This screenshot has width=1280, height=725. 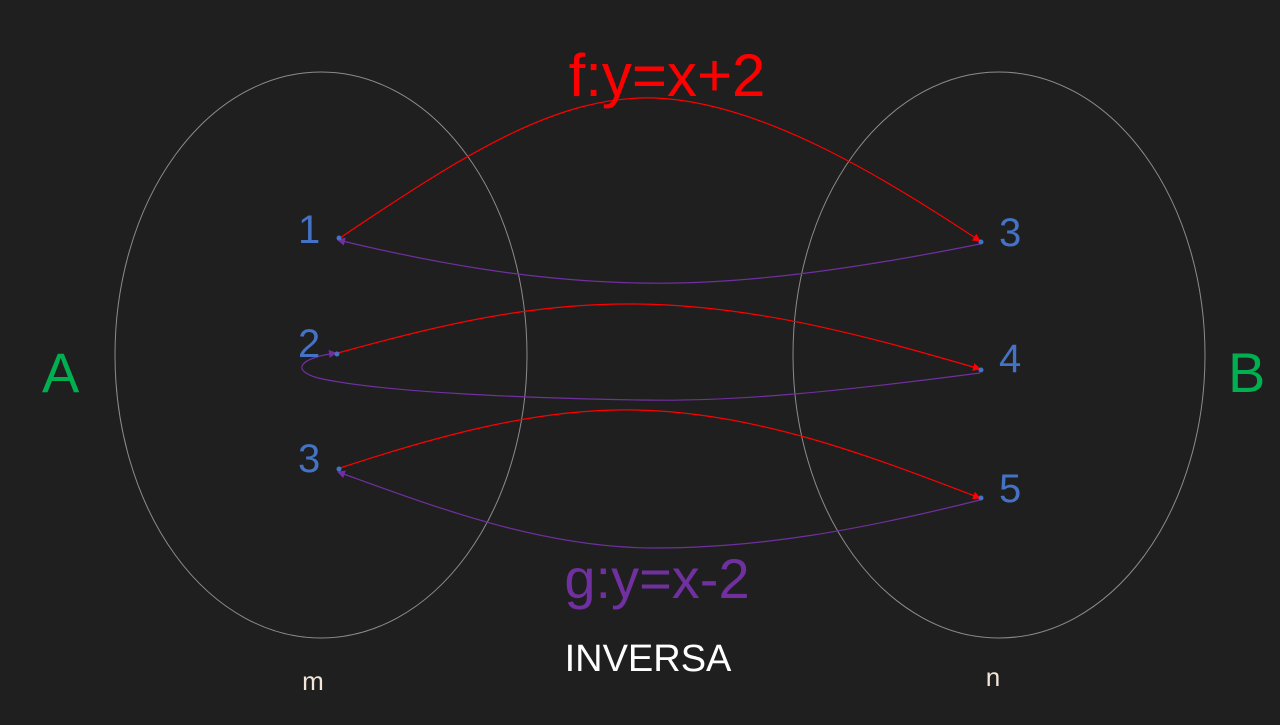 What do you see at coordinates (1010, 359) in the screenshot?
I see `set-b-element: 4` at bounding box center [1010, 359].